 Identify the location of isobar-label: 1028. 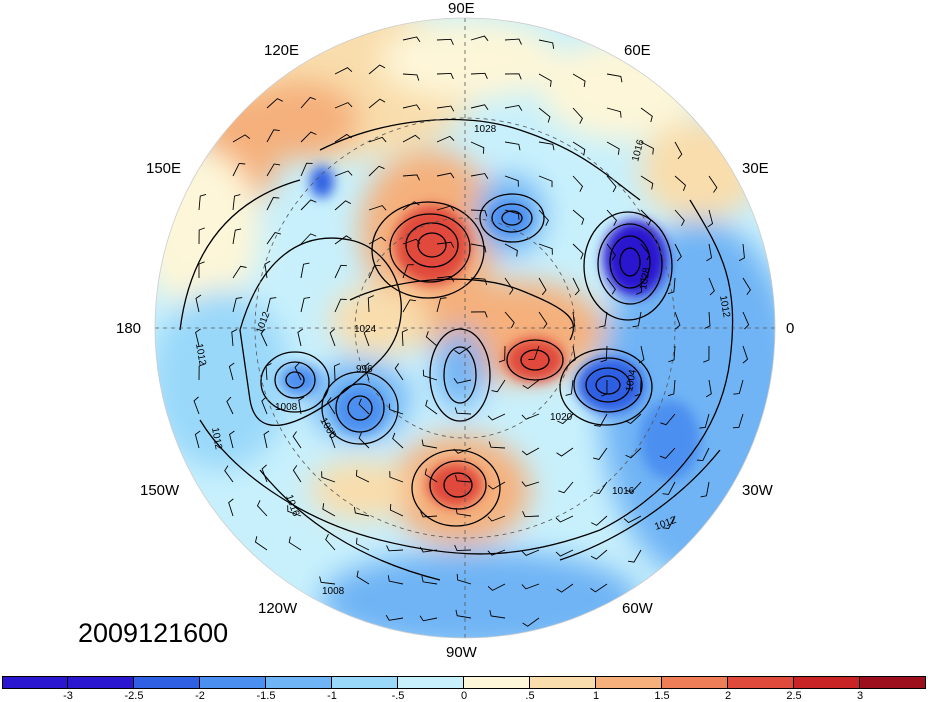
(485, 129).